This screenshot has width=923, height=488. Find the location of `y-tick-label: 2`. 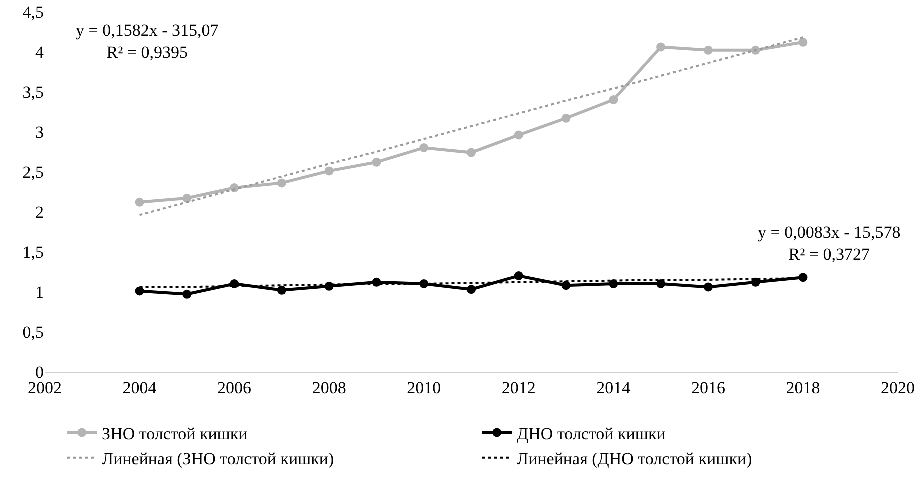

y-tick-label: 2 is located at coordinates (40, 212).